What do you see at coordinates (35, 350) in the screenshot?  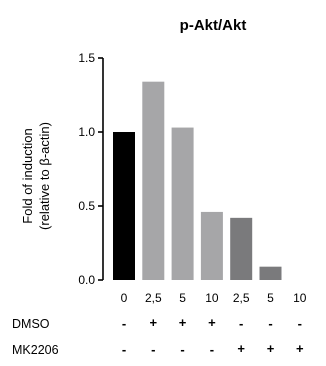 I see `treatment-row-label: MK2206` at bounding box center [35, 350].